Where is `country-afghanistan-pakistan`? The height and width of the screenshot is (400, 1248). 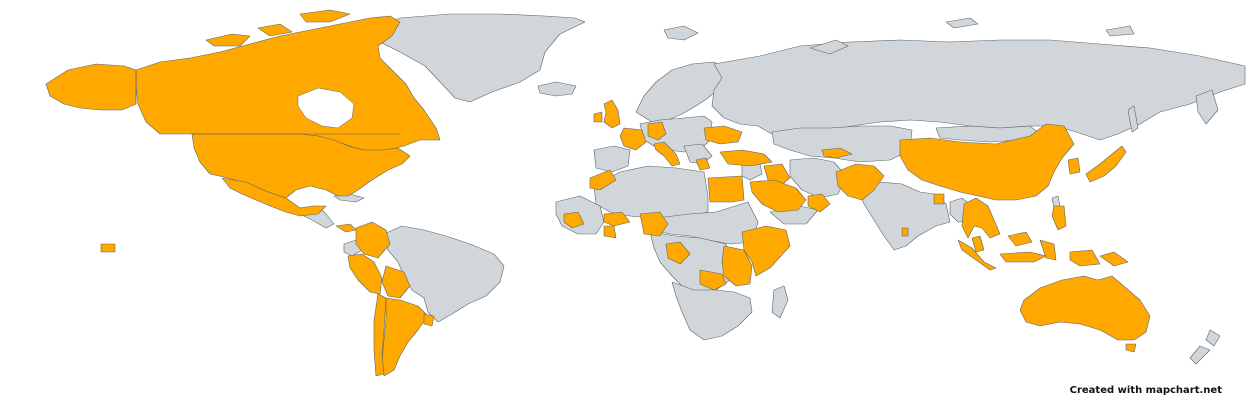
country-afghanistan-pakistan is located at coordinates (860, 182).